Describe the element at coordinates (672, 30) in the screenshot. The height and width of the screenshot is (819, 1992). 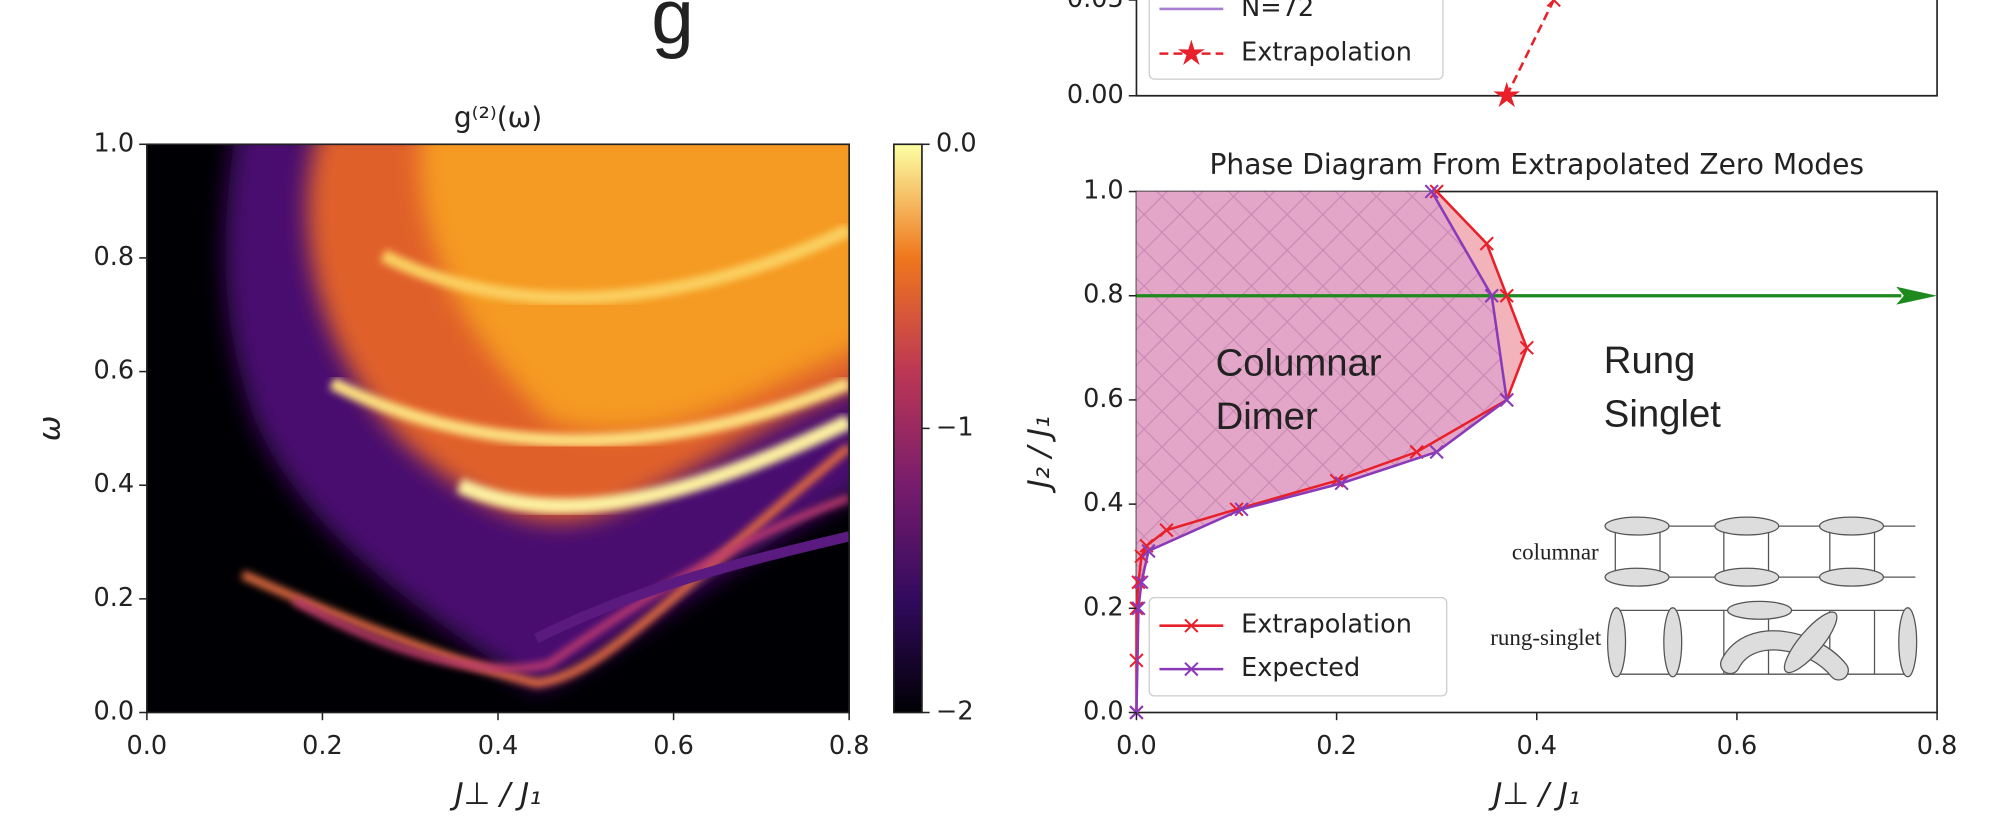
I see `header-fragment: g` at that location.